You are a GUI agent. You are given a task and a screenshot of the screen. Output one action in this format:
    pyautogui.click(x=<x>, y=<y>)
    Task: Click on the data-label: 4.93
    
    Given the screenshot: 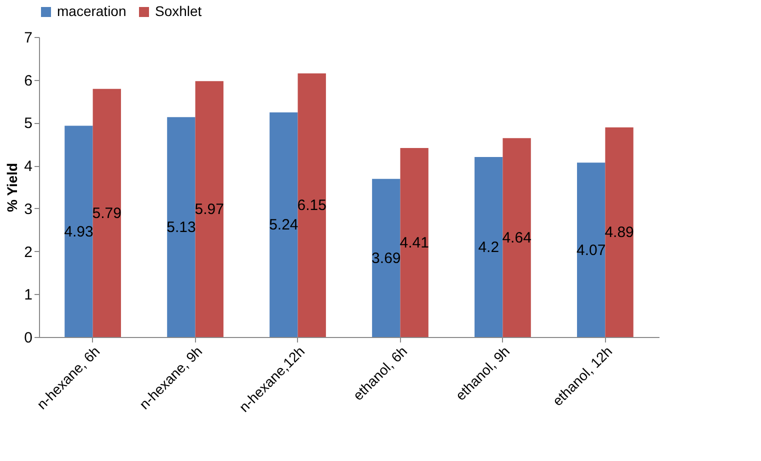 What is the action you would take?
    pyautogui.click(x=79, y=231)
    